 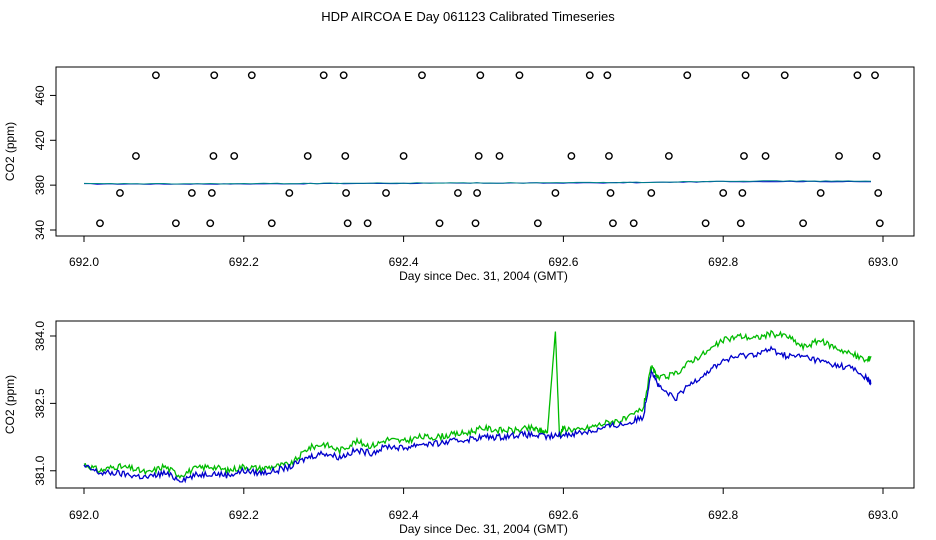 I want to click on y-tick-label: 381.0, so click(x=40, y=470).